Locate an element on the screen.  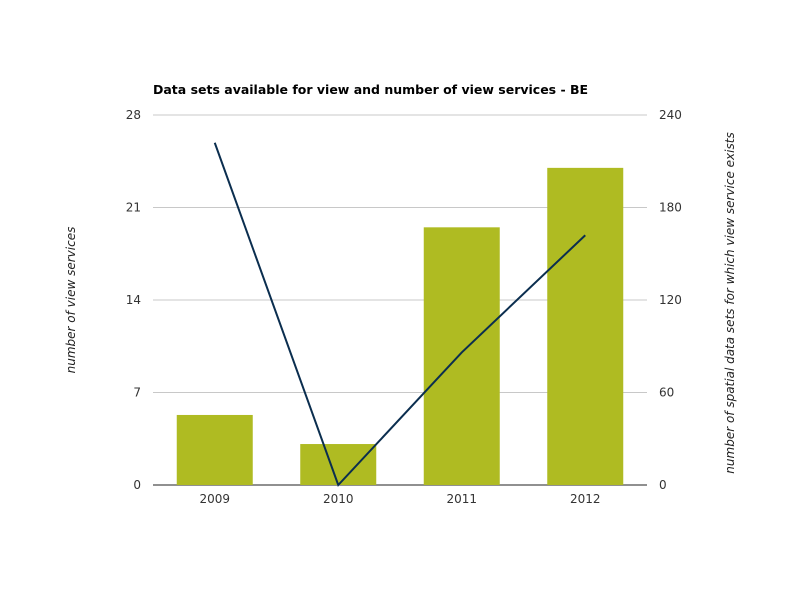
left-axis-ticks: 0 7 14 21 28 is located at coordinates (133, 300).